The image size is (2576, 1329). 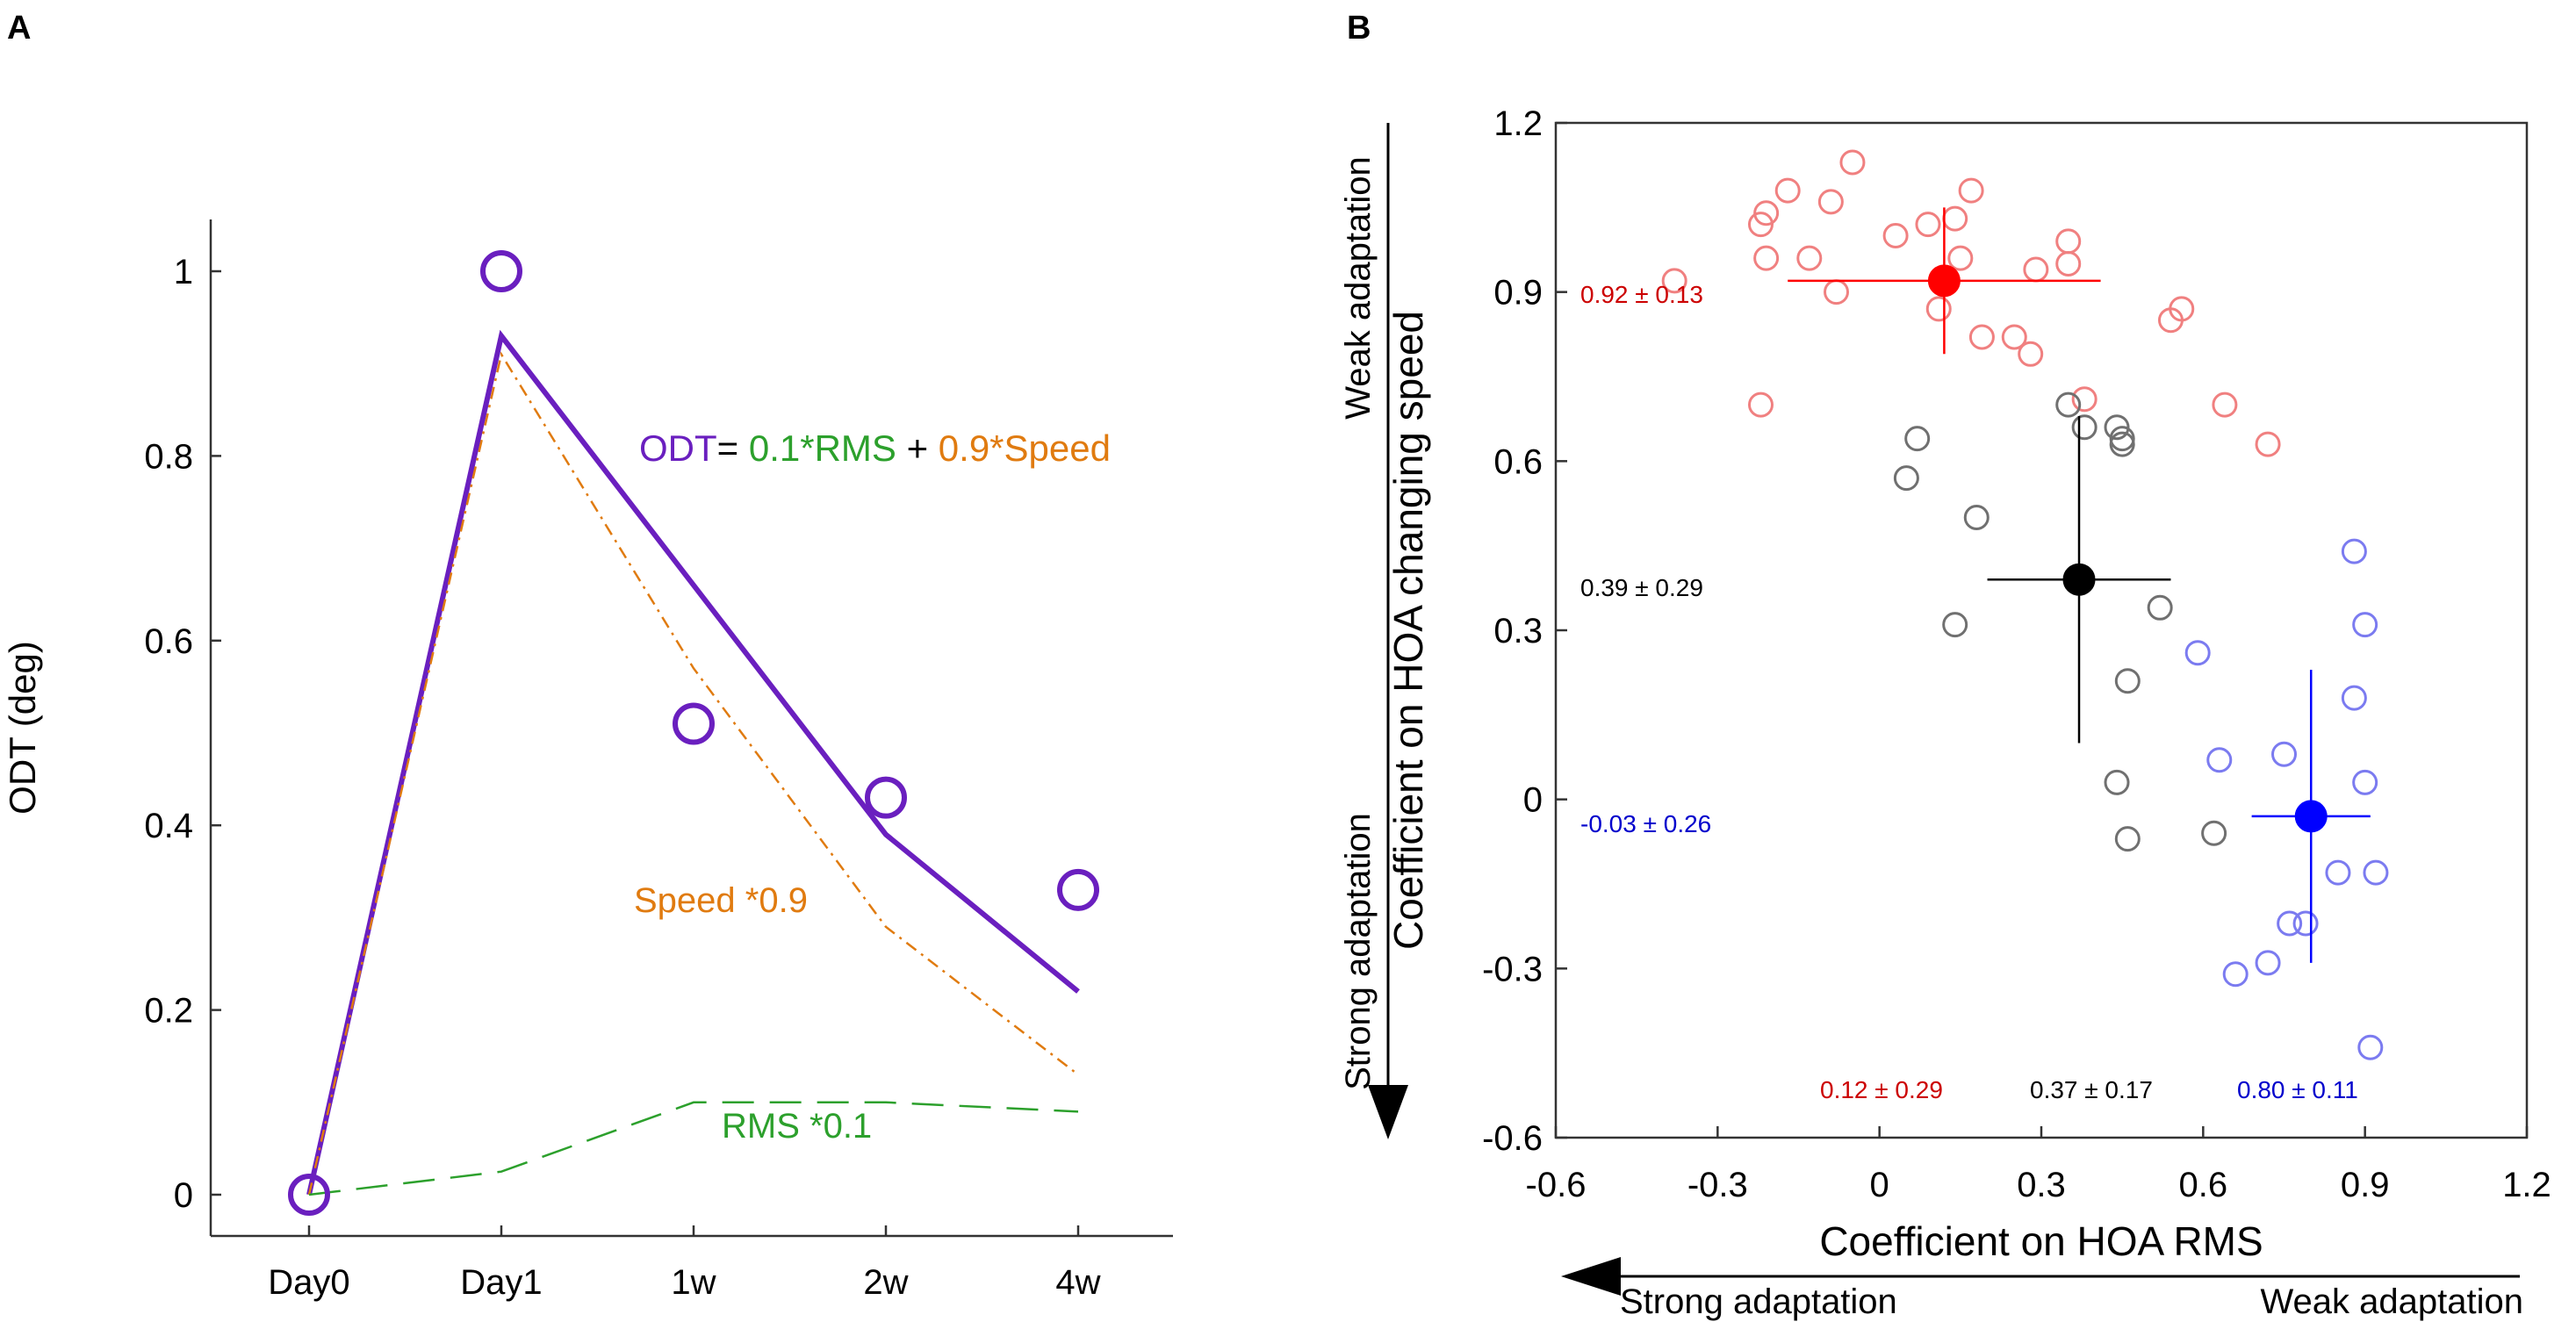 I want to click on y-tick-label: -0.3, so click(x=1512, y=969).